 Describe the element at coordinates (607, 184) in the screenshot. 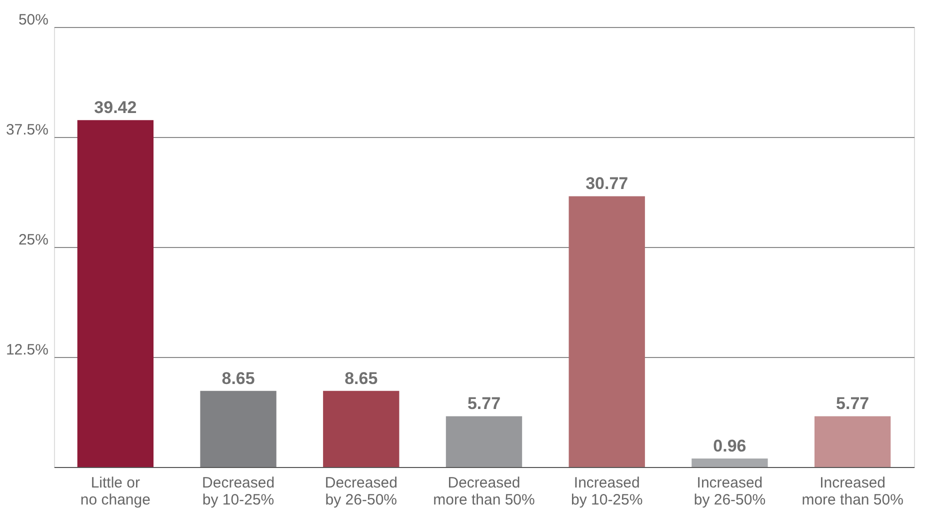

I see `data-label: 30.77` at that location.